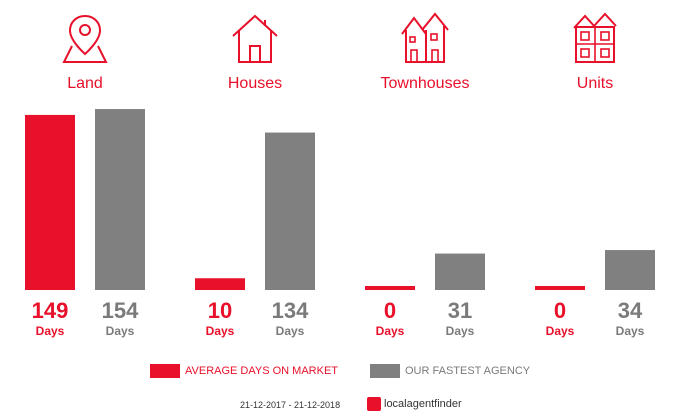  I want to click on bar-houses-average, so click(220, 284).